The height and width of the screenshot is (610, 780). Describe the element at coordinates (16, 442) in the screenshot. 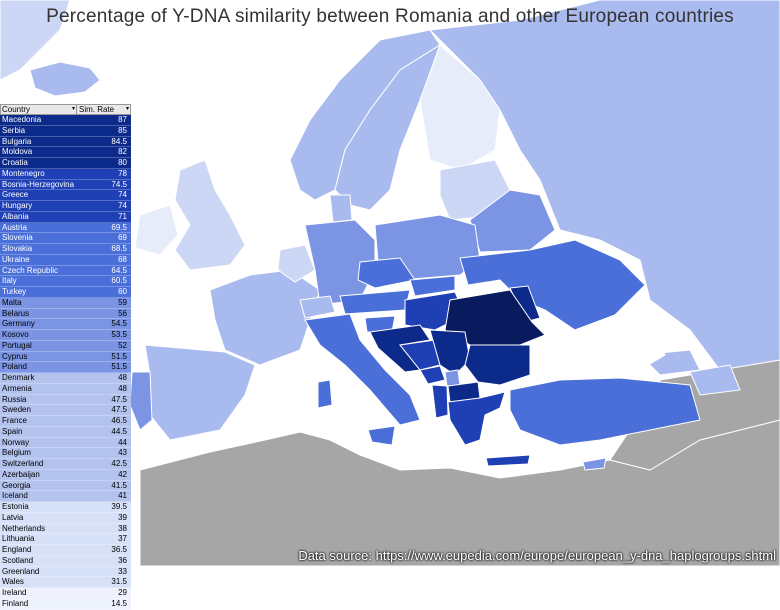

I see `country-cell: Norway` at that location.